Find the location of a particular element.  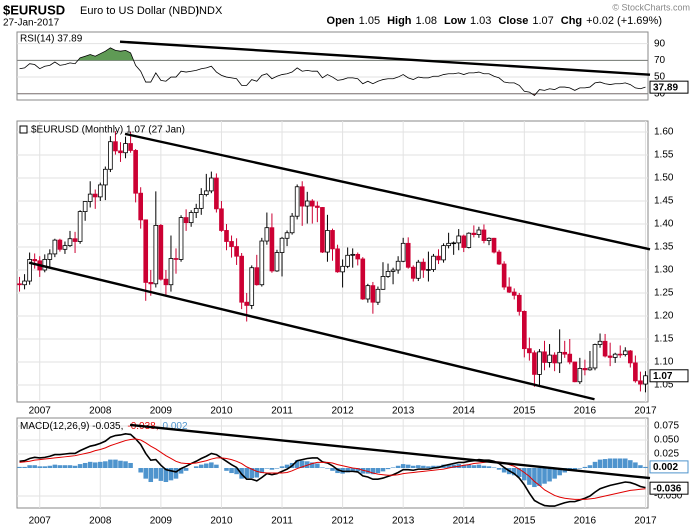

trendline is located at coordinates (390, 451).